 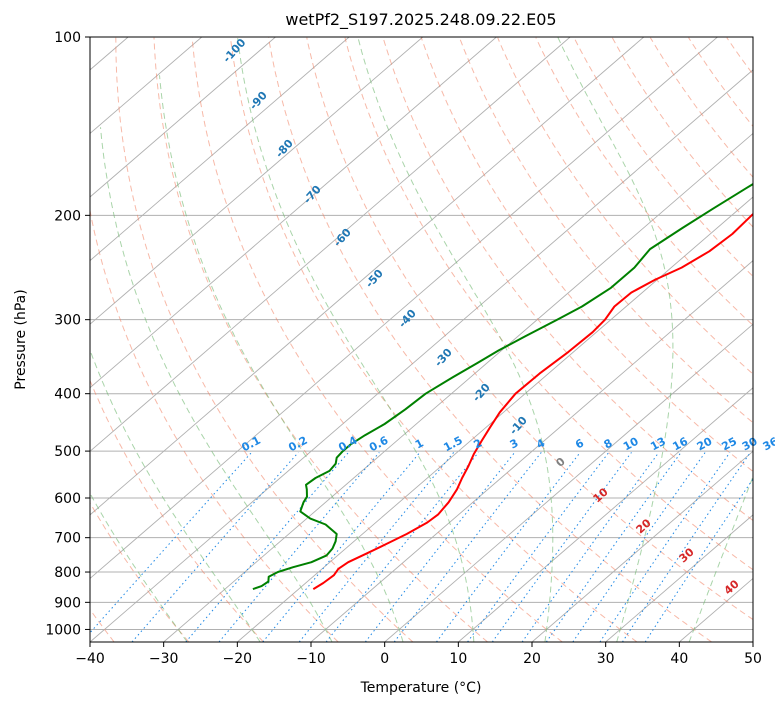 What do you see at coordinates (67, 573) in the screenshot?
I see `y-tick-label: 800` at bounding box center [67, 573].